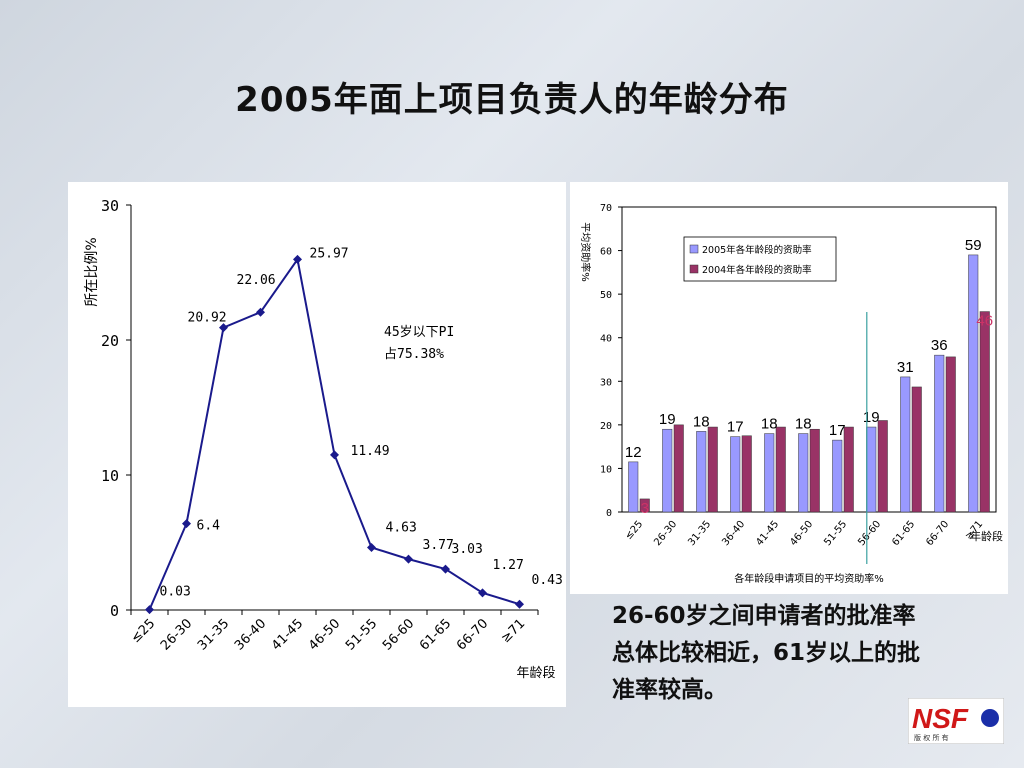 This screenshot has height=768, width=1024. What do you see at coordinates (143, 631) in the screenshot?
I see `x-tick-label: ≤25` at bounding box center [143, 631].